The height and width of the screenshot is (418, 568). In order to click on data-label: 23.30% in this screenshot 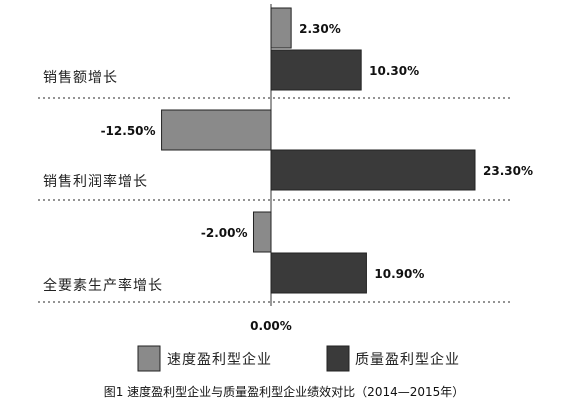, I will do `click(508, 171)`.